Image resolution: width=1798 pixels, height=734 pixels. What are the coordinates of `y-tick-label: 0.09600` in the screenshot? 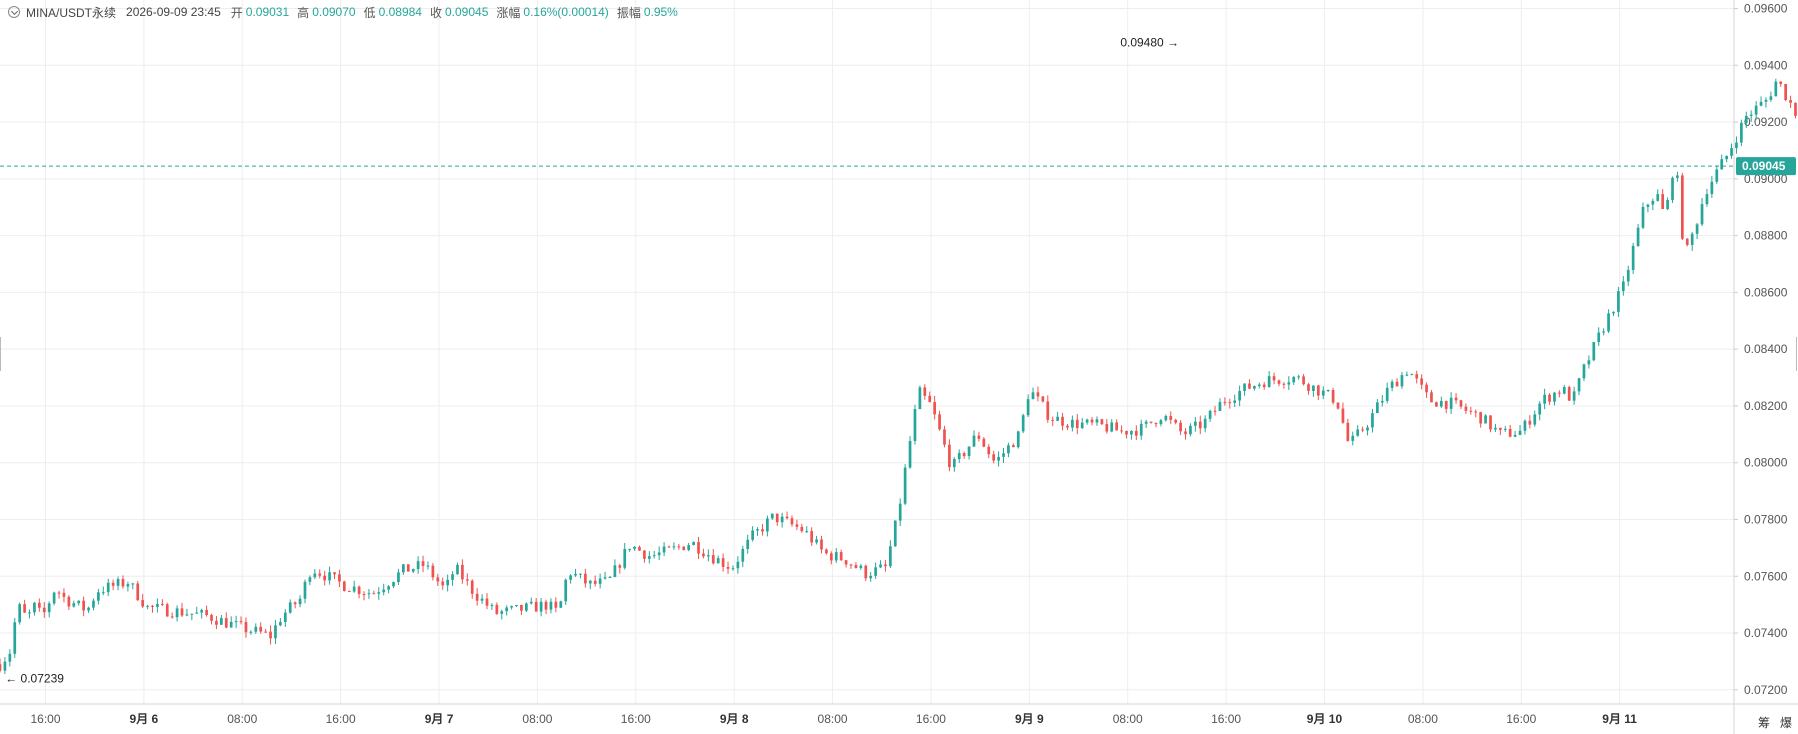 It's located at (1766, 9).